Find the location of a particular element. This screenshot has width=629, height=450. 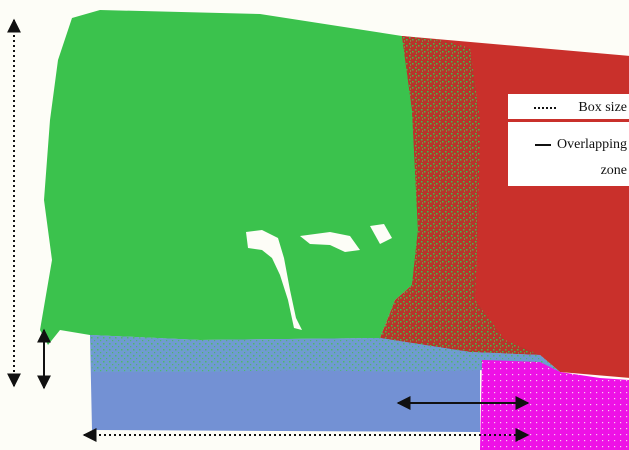

legend: Box size Overlapping zone is located at coordinates (568, 140).